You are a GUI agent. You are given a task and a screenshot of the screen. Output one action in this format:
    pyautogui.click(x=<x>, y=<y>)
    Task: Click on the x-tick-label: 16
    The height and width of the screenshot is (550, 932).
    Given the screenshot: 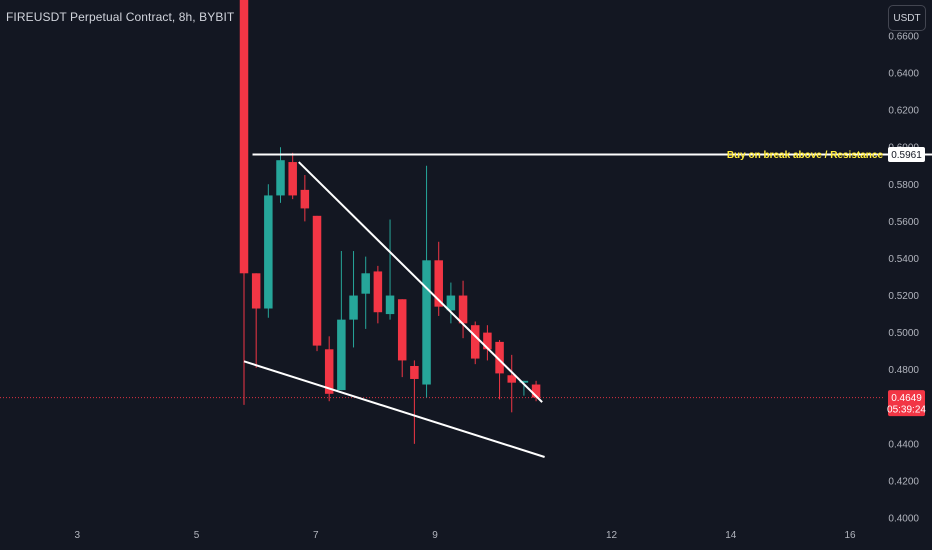 What is the action you would take?
    pyautogui.click(x=851, y=535)
    